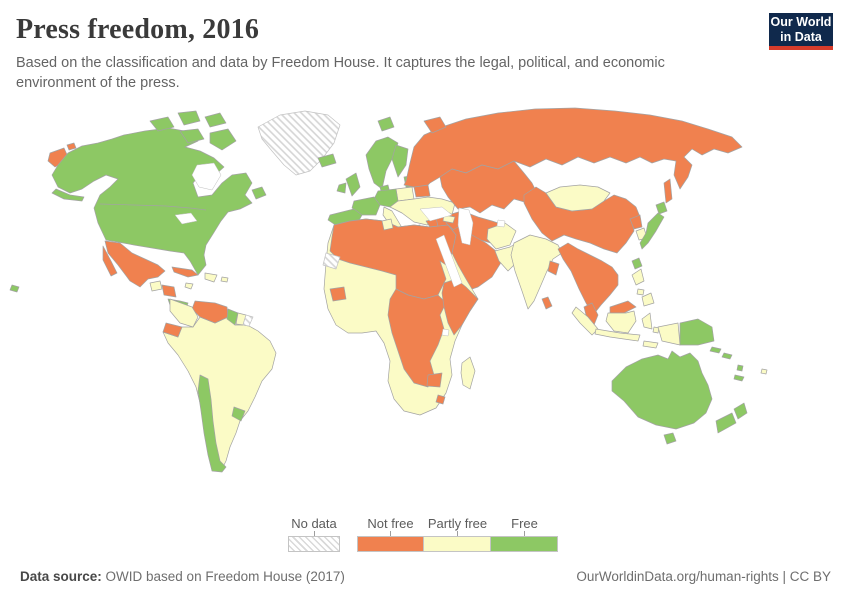  I want to click on region-mongolia, so click(578, 198).